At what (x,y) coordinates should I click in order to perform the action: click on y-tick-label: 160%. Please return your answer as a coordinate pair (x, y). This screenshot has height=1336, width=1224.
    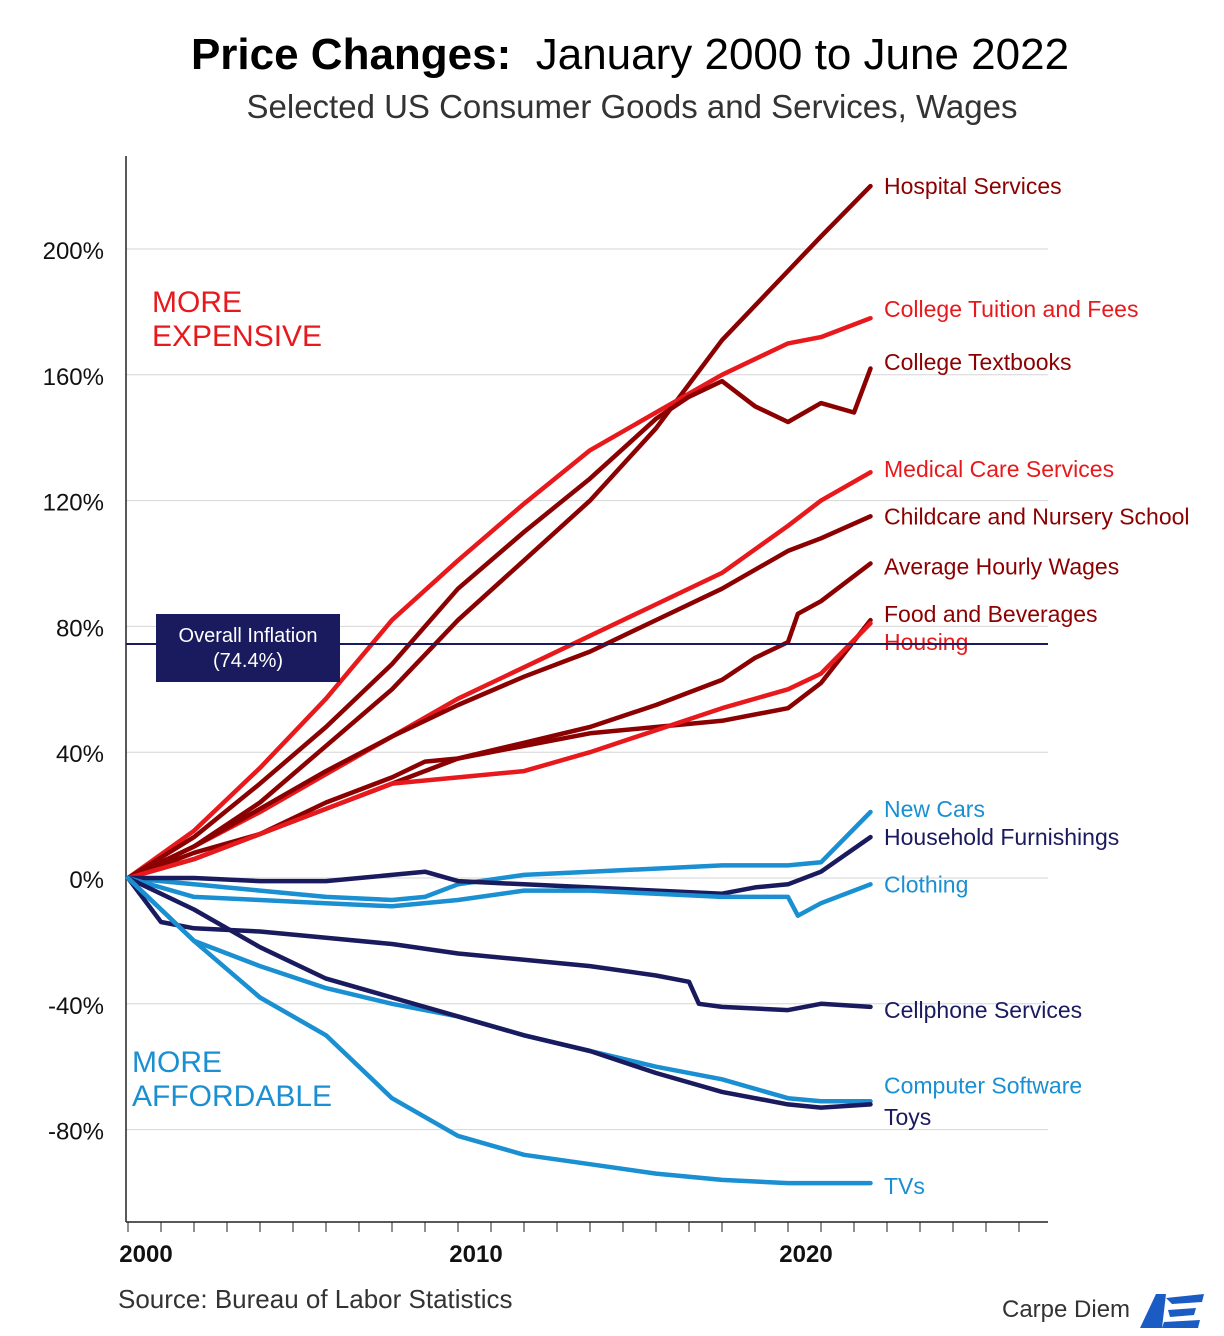
    Looking at the image, I should click on (73, 377).